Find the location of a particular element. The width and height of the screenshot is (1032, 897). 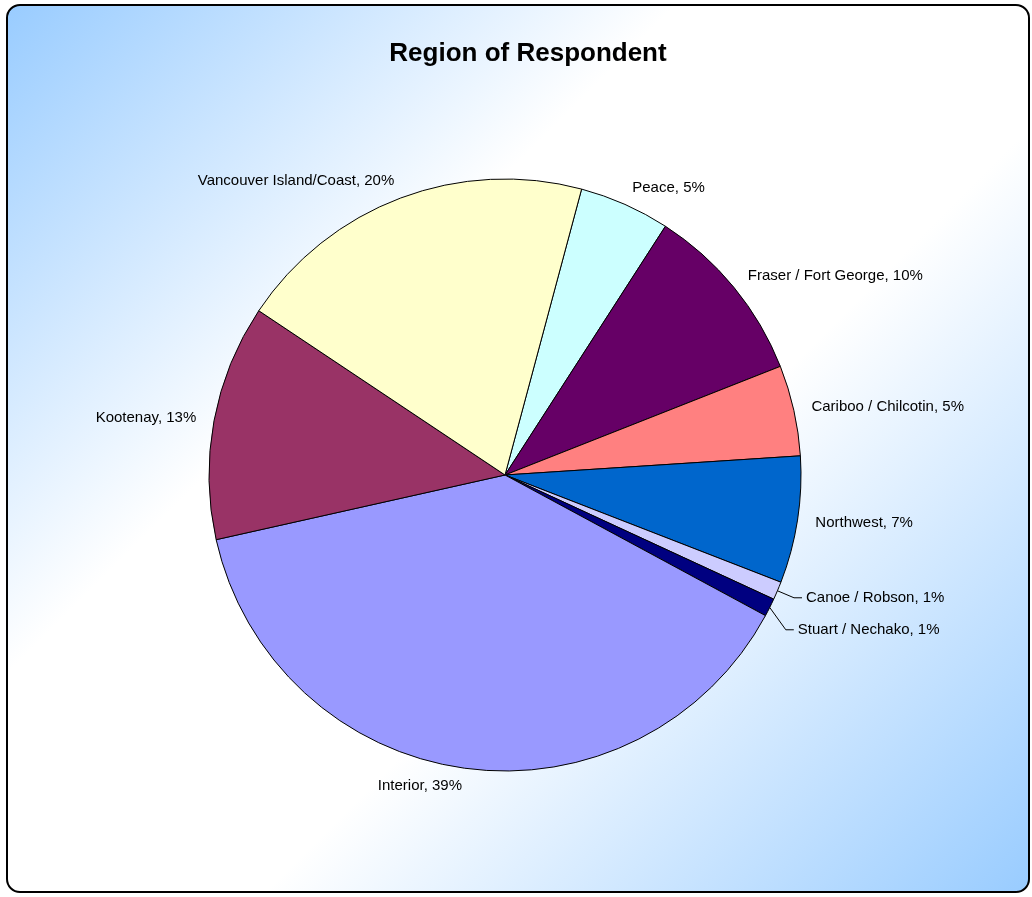

slice-label: Stuart / Nechako, 1% is located at coordinates (868, 628).